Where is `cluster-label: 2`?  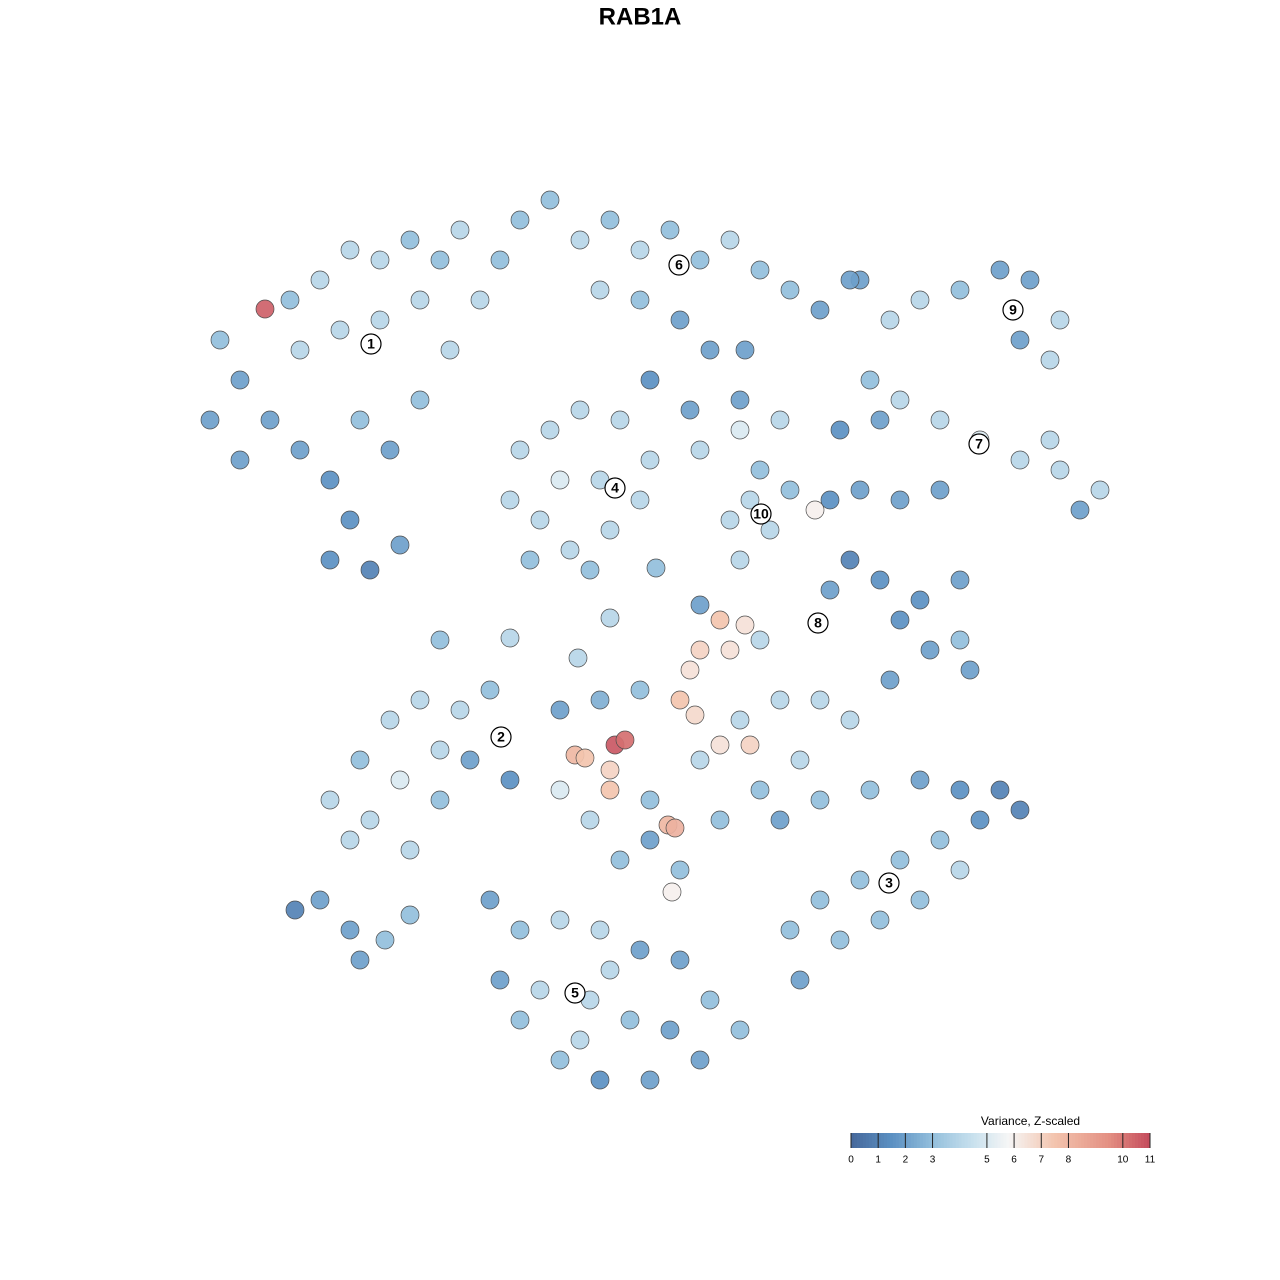
cluster-label: 2 is located at coordinates (501, 737).